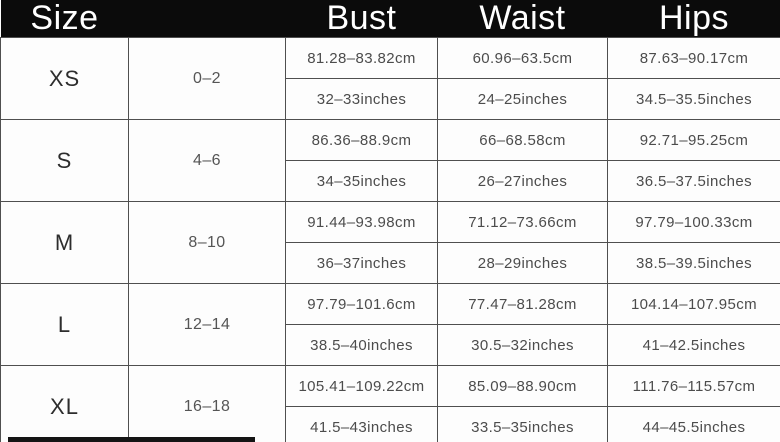 Image resolution: width=780 pixels, height=442 pixels. I want to click on hips-cm-value: 92.71–95.25cm, so click(693, 140).